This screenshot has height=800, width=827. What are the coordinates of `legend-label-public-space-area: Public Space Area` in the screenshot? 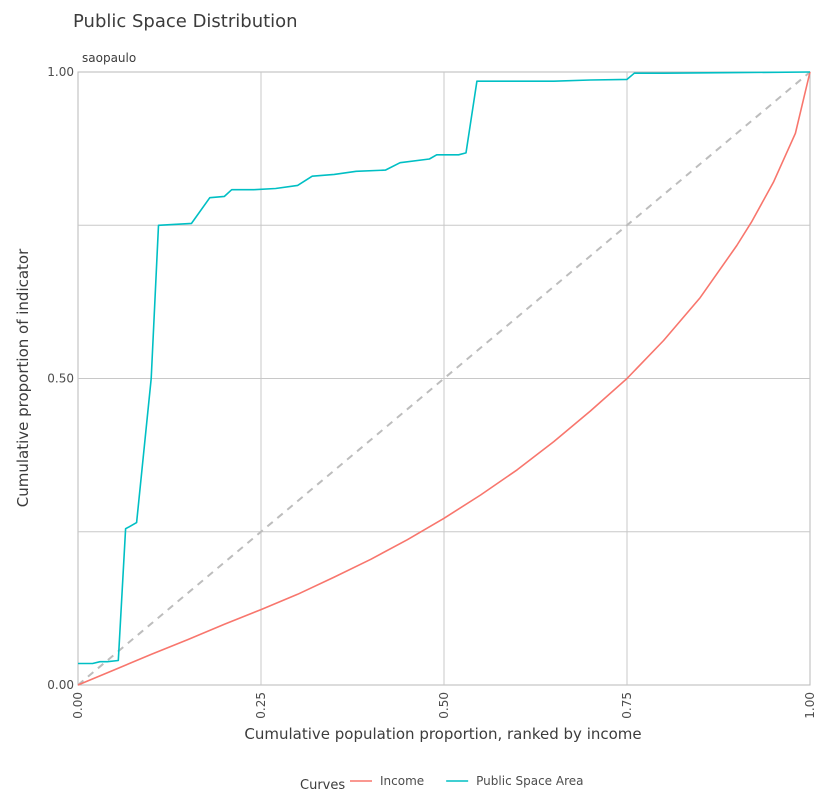 It's located at (529, 781).